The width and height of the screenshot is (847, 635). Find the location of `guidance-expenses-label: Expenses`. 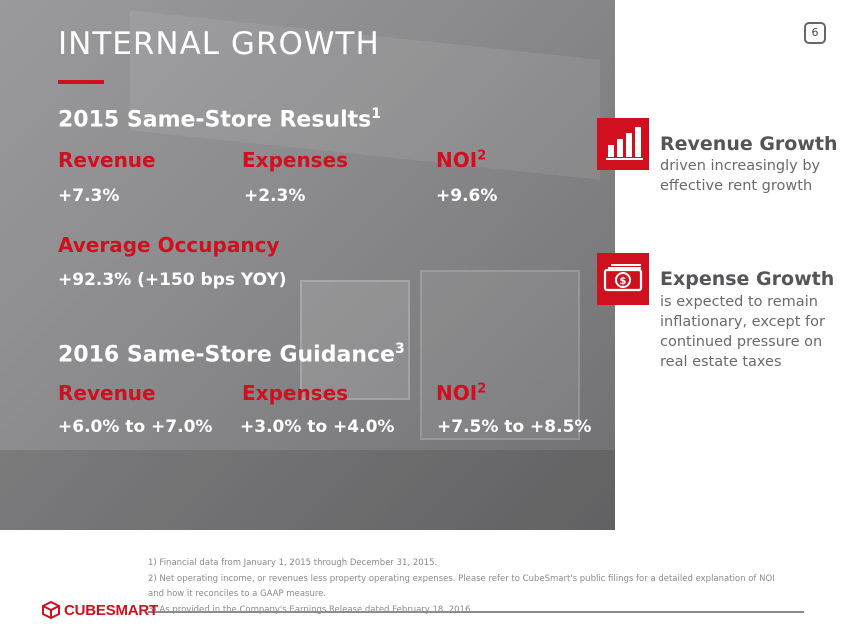

guidance-expenses-label: Expenses is located at coordinates (295, 393).